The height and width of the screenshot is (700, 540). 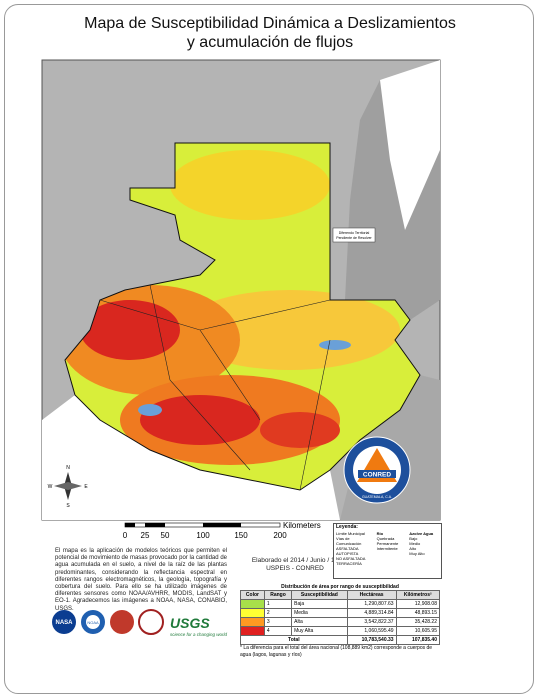 I want to click on inset-note: Diferendo Territorial, so click(x=354, y=233).